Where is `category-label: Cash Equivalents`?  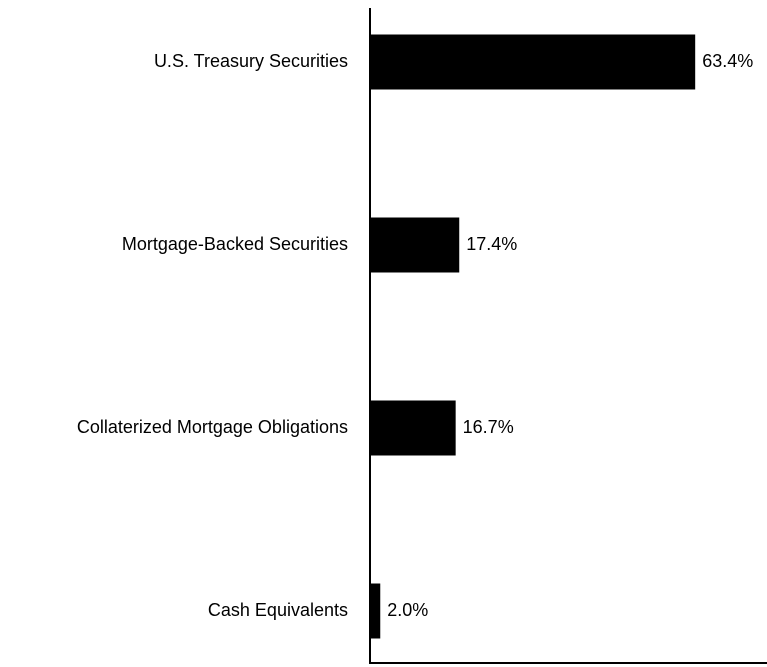 category-label: Cash Equivalents is located at coordinates (278, 610).